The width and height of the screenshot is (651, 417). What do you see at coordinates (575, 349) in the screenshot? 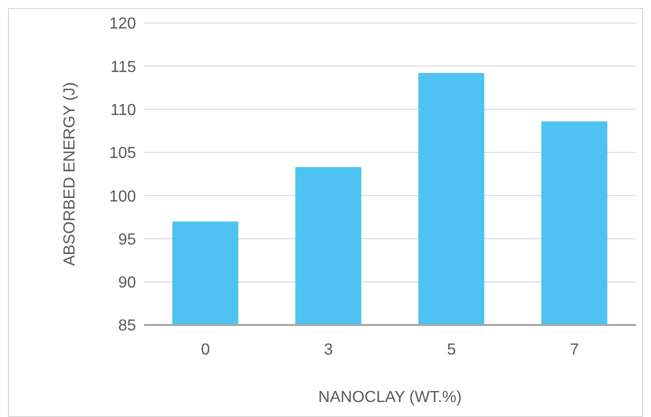
I see `x-tick-label: 7` at bounding box center [575, 349].